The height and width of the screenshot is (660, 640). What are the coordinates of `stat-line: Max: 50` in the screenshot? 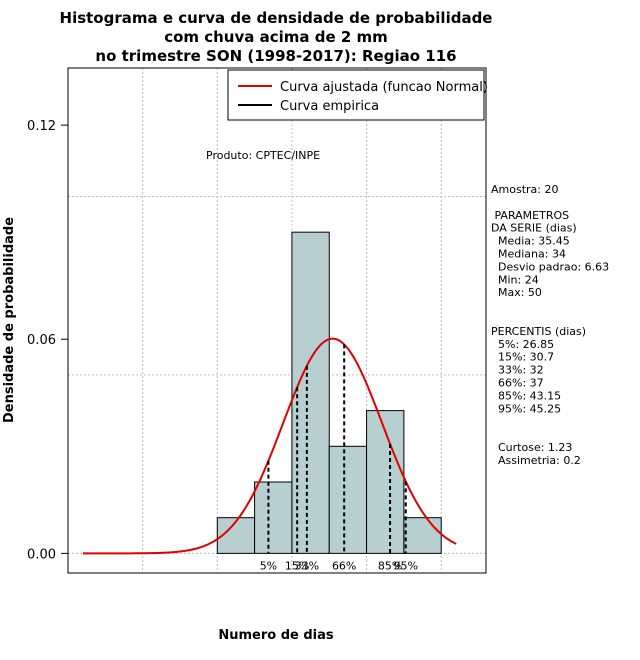 It's located at (516, 292).